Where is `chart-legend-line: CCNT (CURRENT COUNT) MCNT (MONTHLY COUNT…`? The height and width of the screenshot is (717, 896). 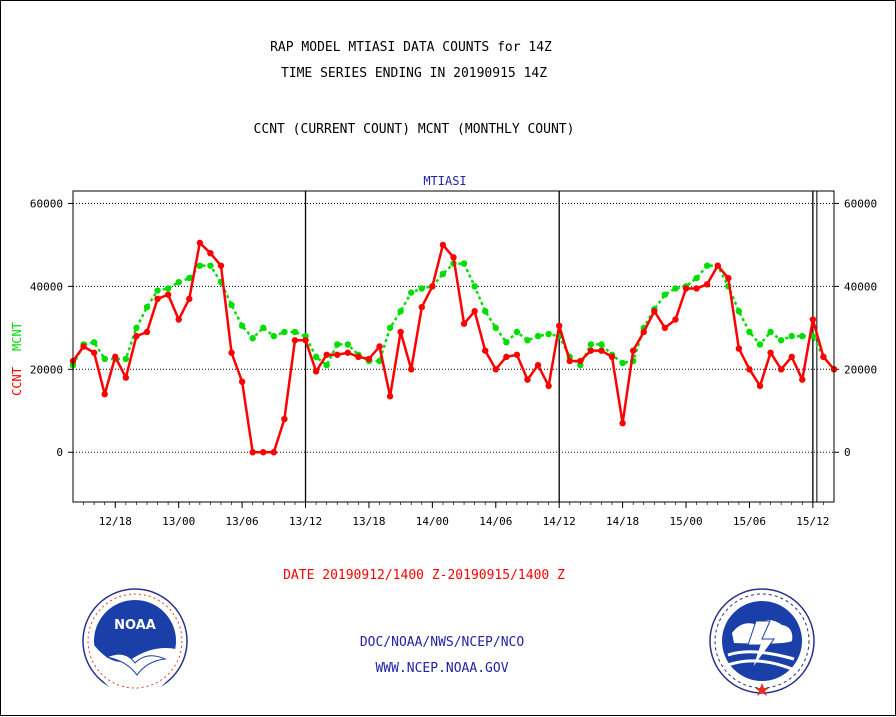 chart-legend-line: CCNT (CURRENT COUNT) MCNT (MONTHLY COUNT… is located at coordinates (414, 129).